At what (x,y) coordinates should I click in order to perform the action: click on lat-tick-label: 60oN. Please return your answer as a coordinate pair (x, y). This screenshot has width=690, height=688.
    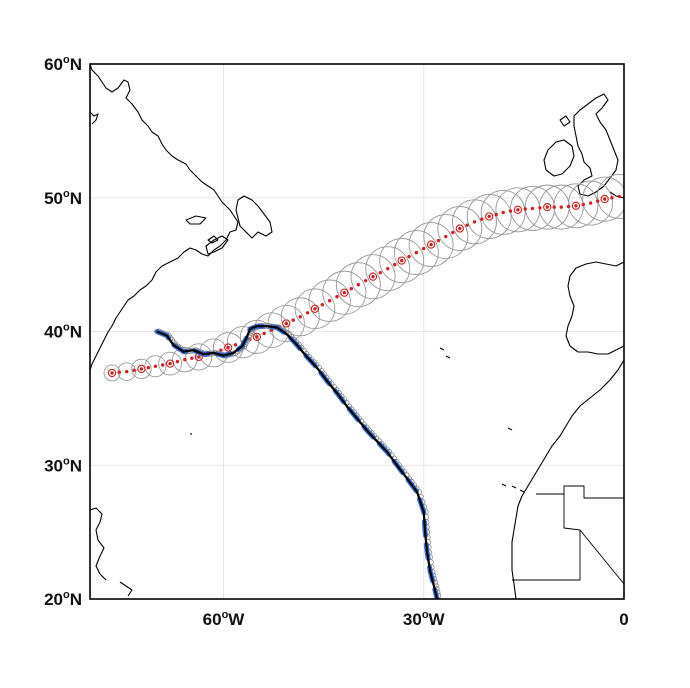
    Looking at the image, I should click on (63, 64).